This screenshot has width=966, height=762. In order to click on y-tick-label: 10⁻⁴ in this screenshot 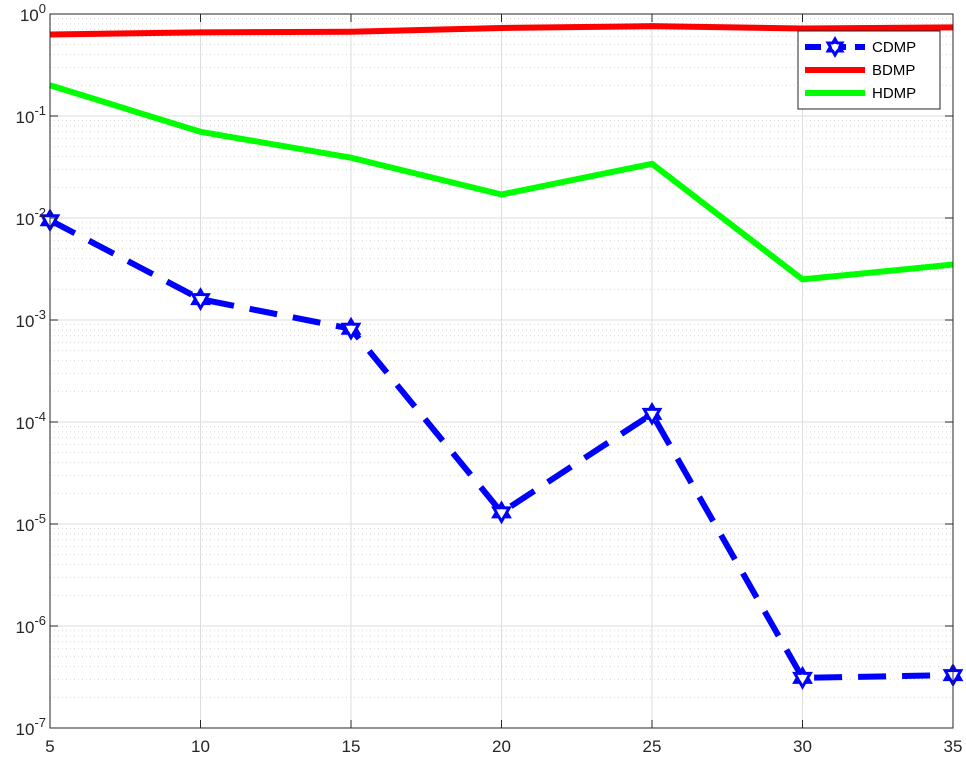, I will do `click(31, 421)`.